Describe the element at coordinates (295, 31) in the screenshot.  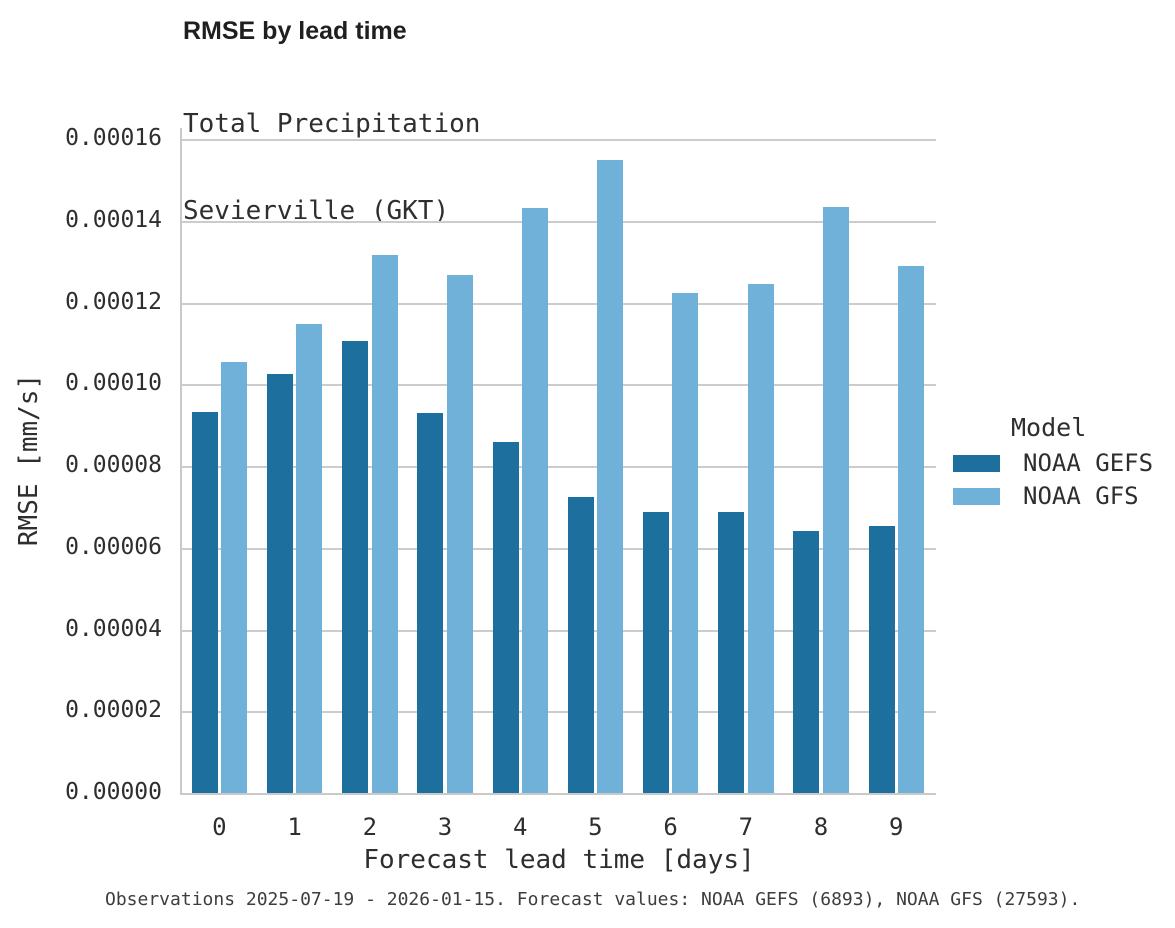
I see `chart-title: RMSE by lead time` at that location.